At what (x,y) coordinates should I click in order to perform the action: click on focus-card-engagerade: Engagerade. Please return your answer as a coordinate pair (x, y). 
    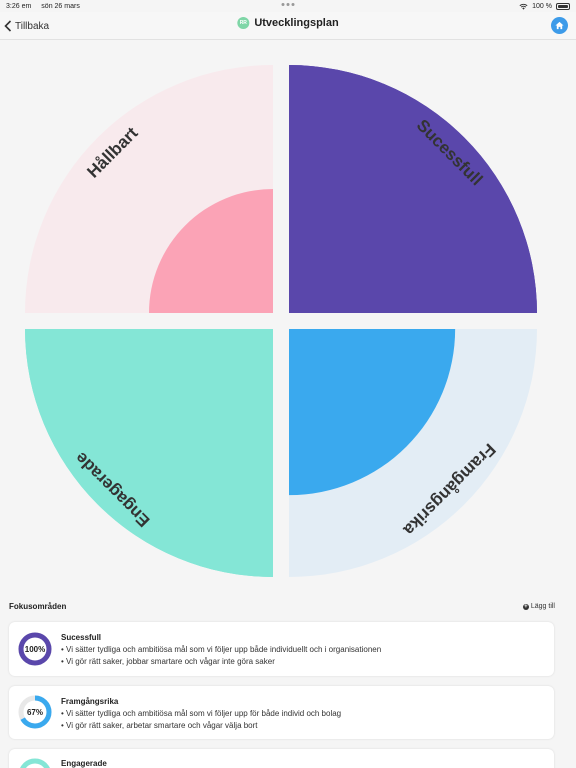
    Looking at the image, I should click on (281, 758).